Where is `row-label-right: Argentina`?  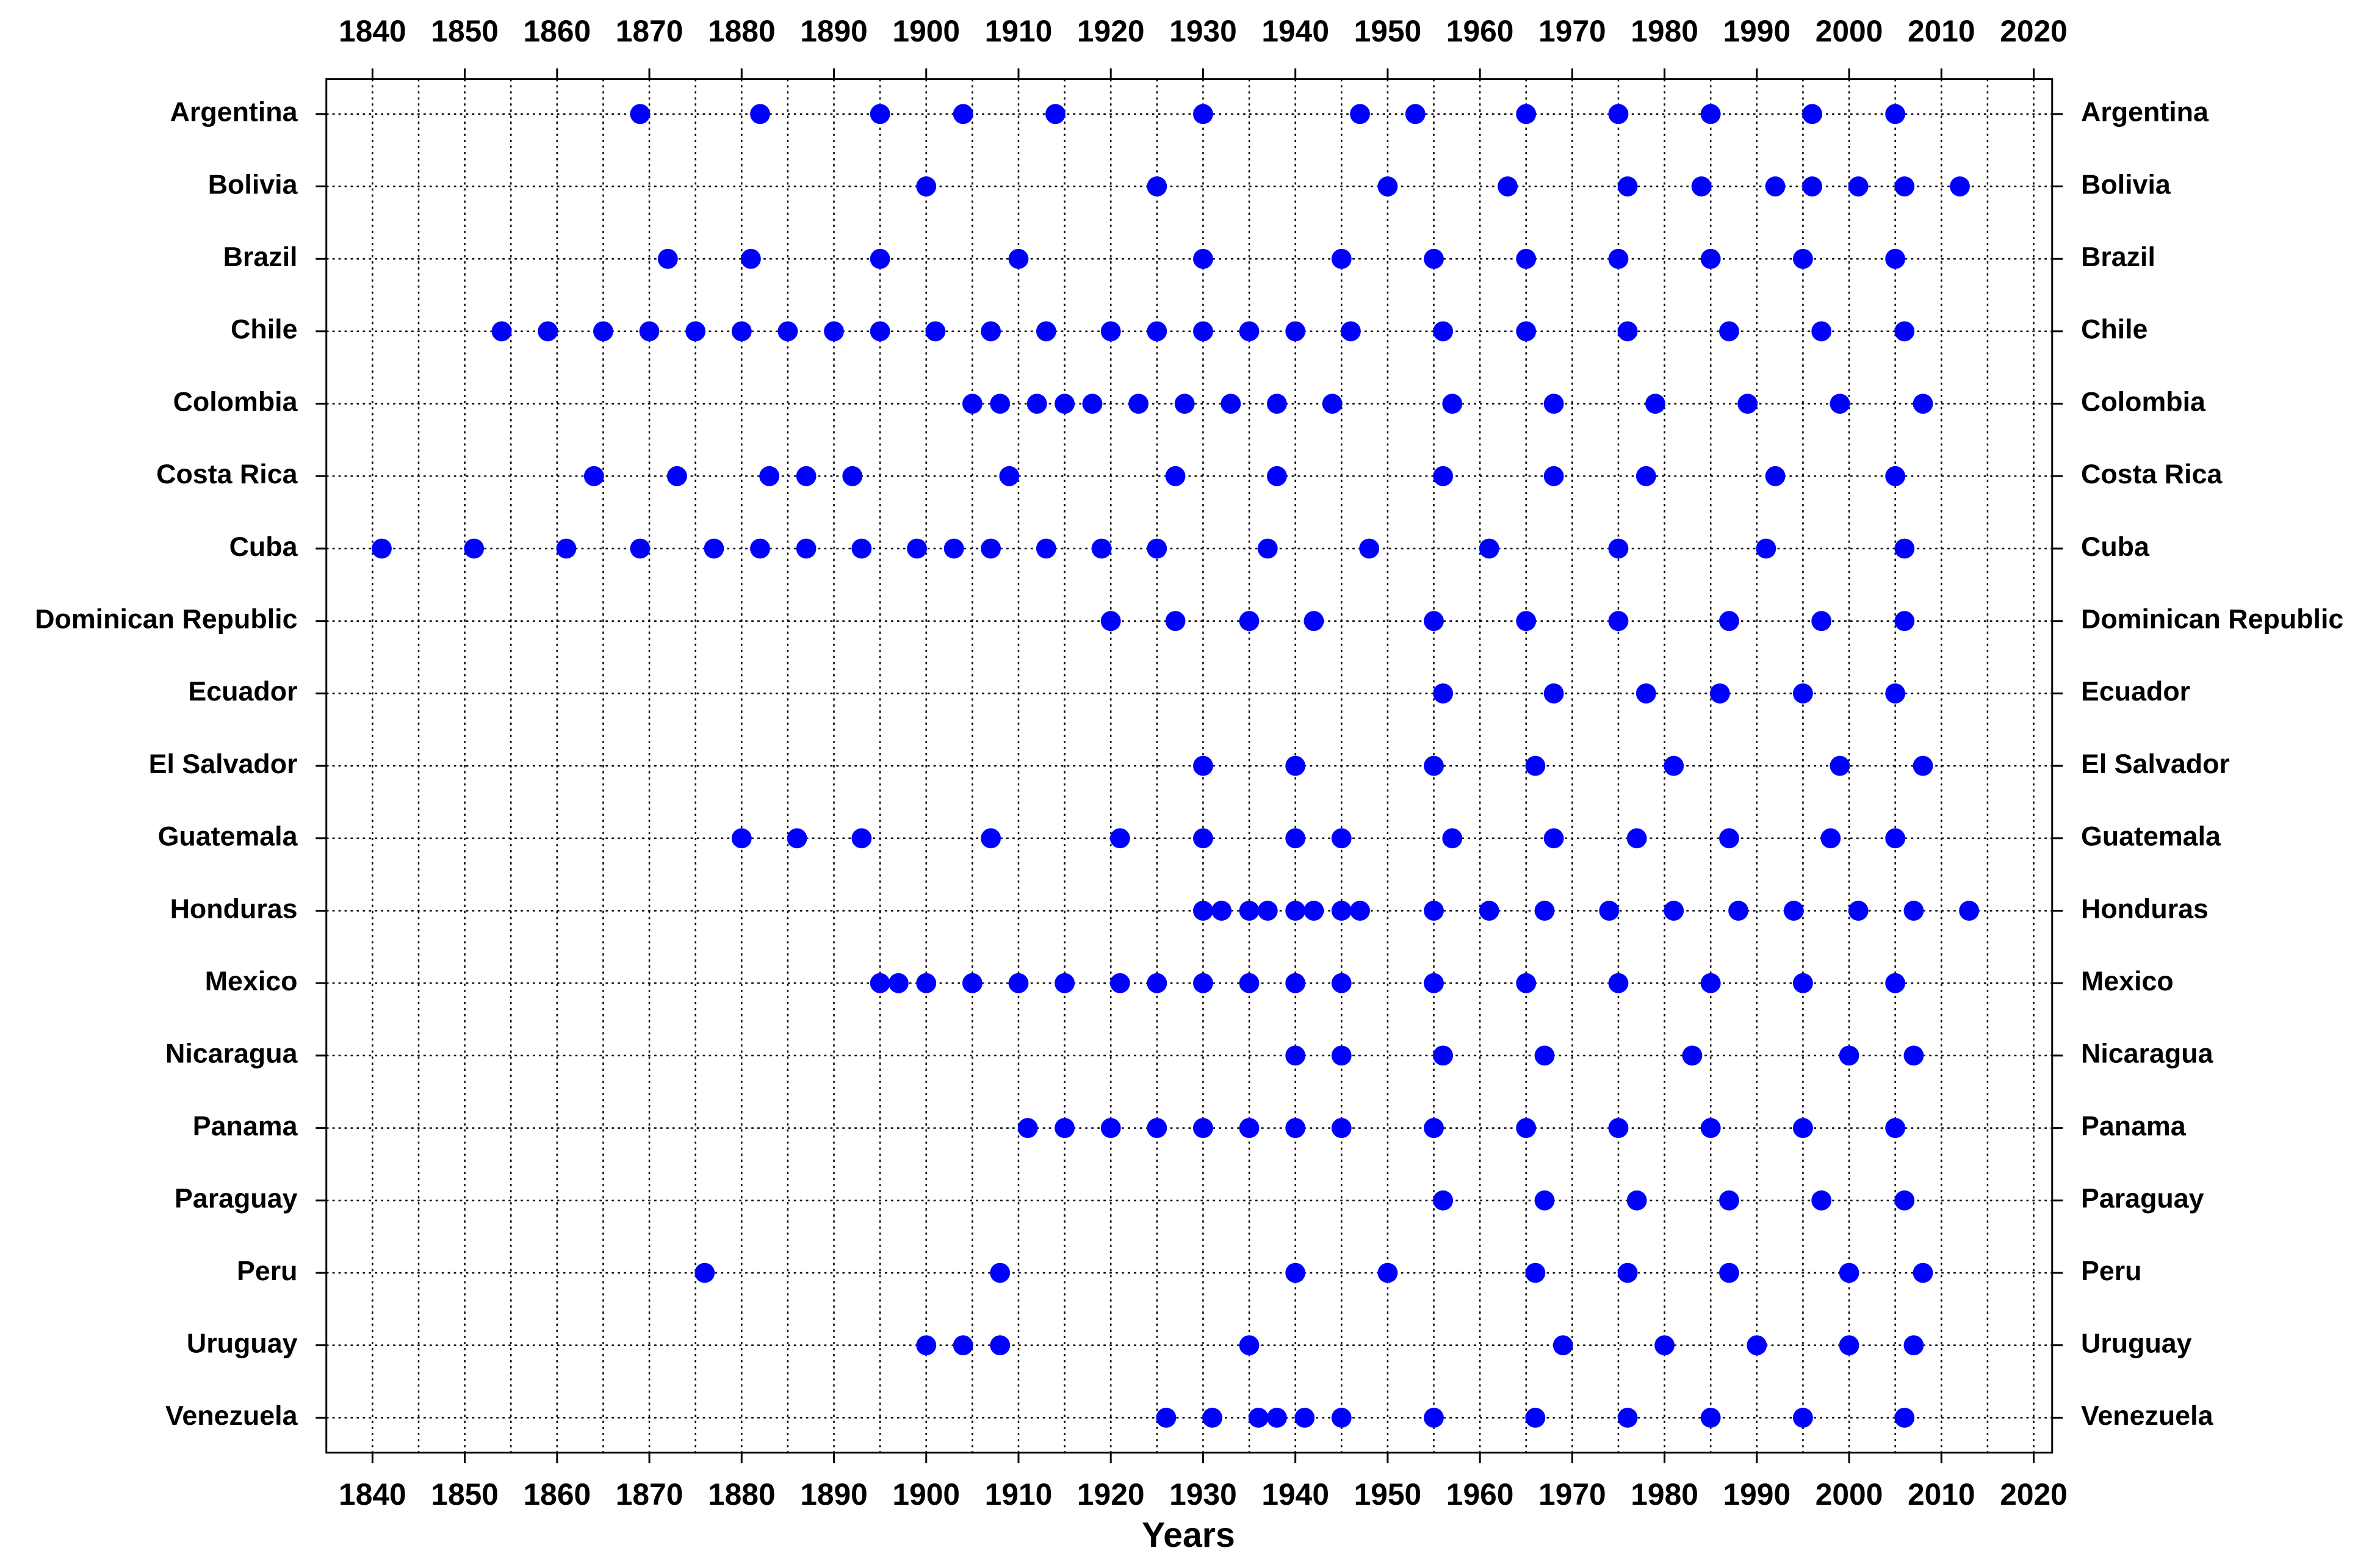 row-label-right: Argentina is located at coordinates (2145, 113).